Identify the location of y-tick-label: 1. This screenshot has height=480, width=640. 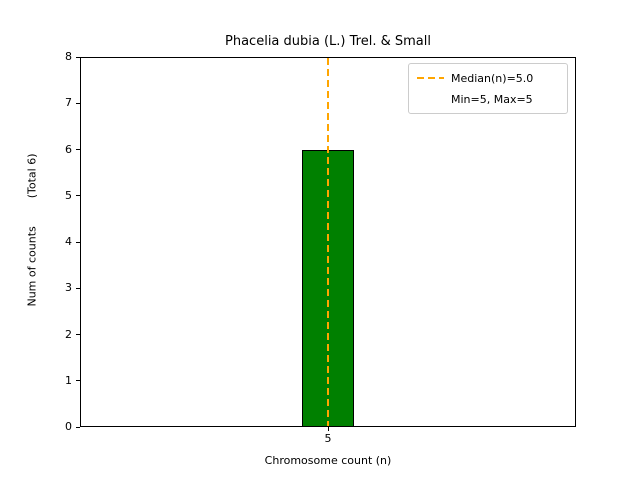
(68, 380).